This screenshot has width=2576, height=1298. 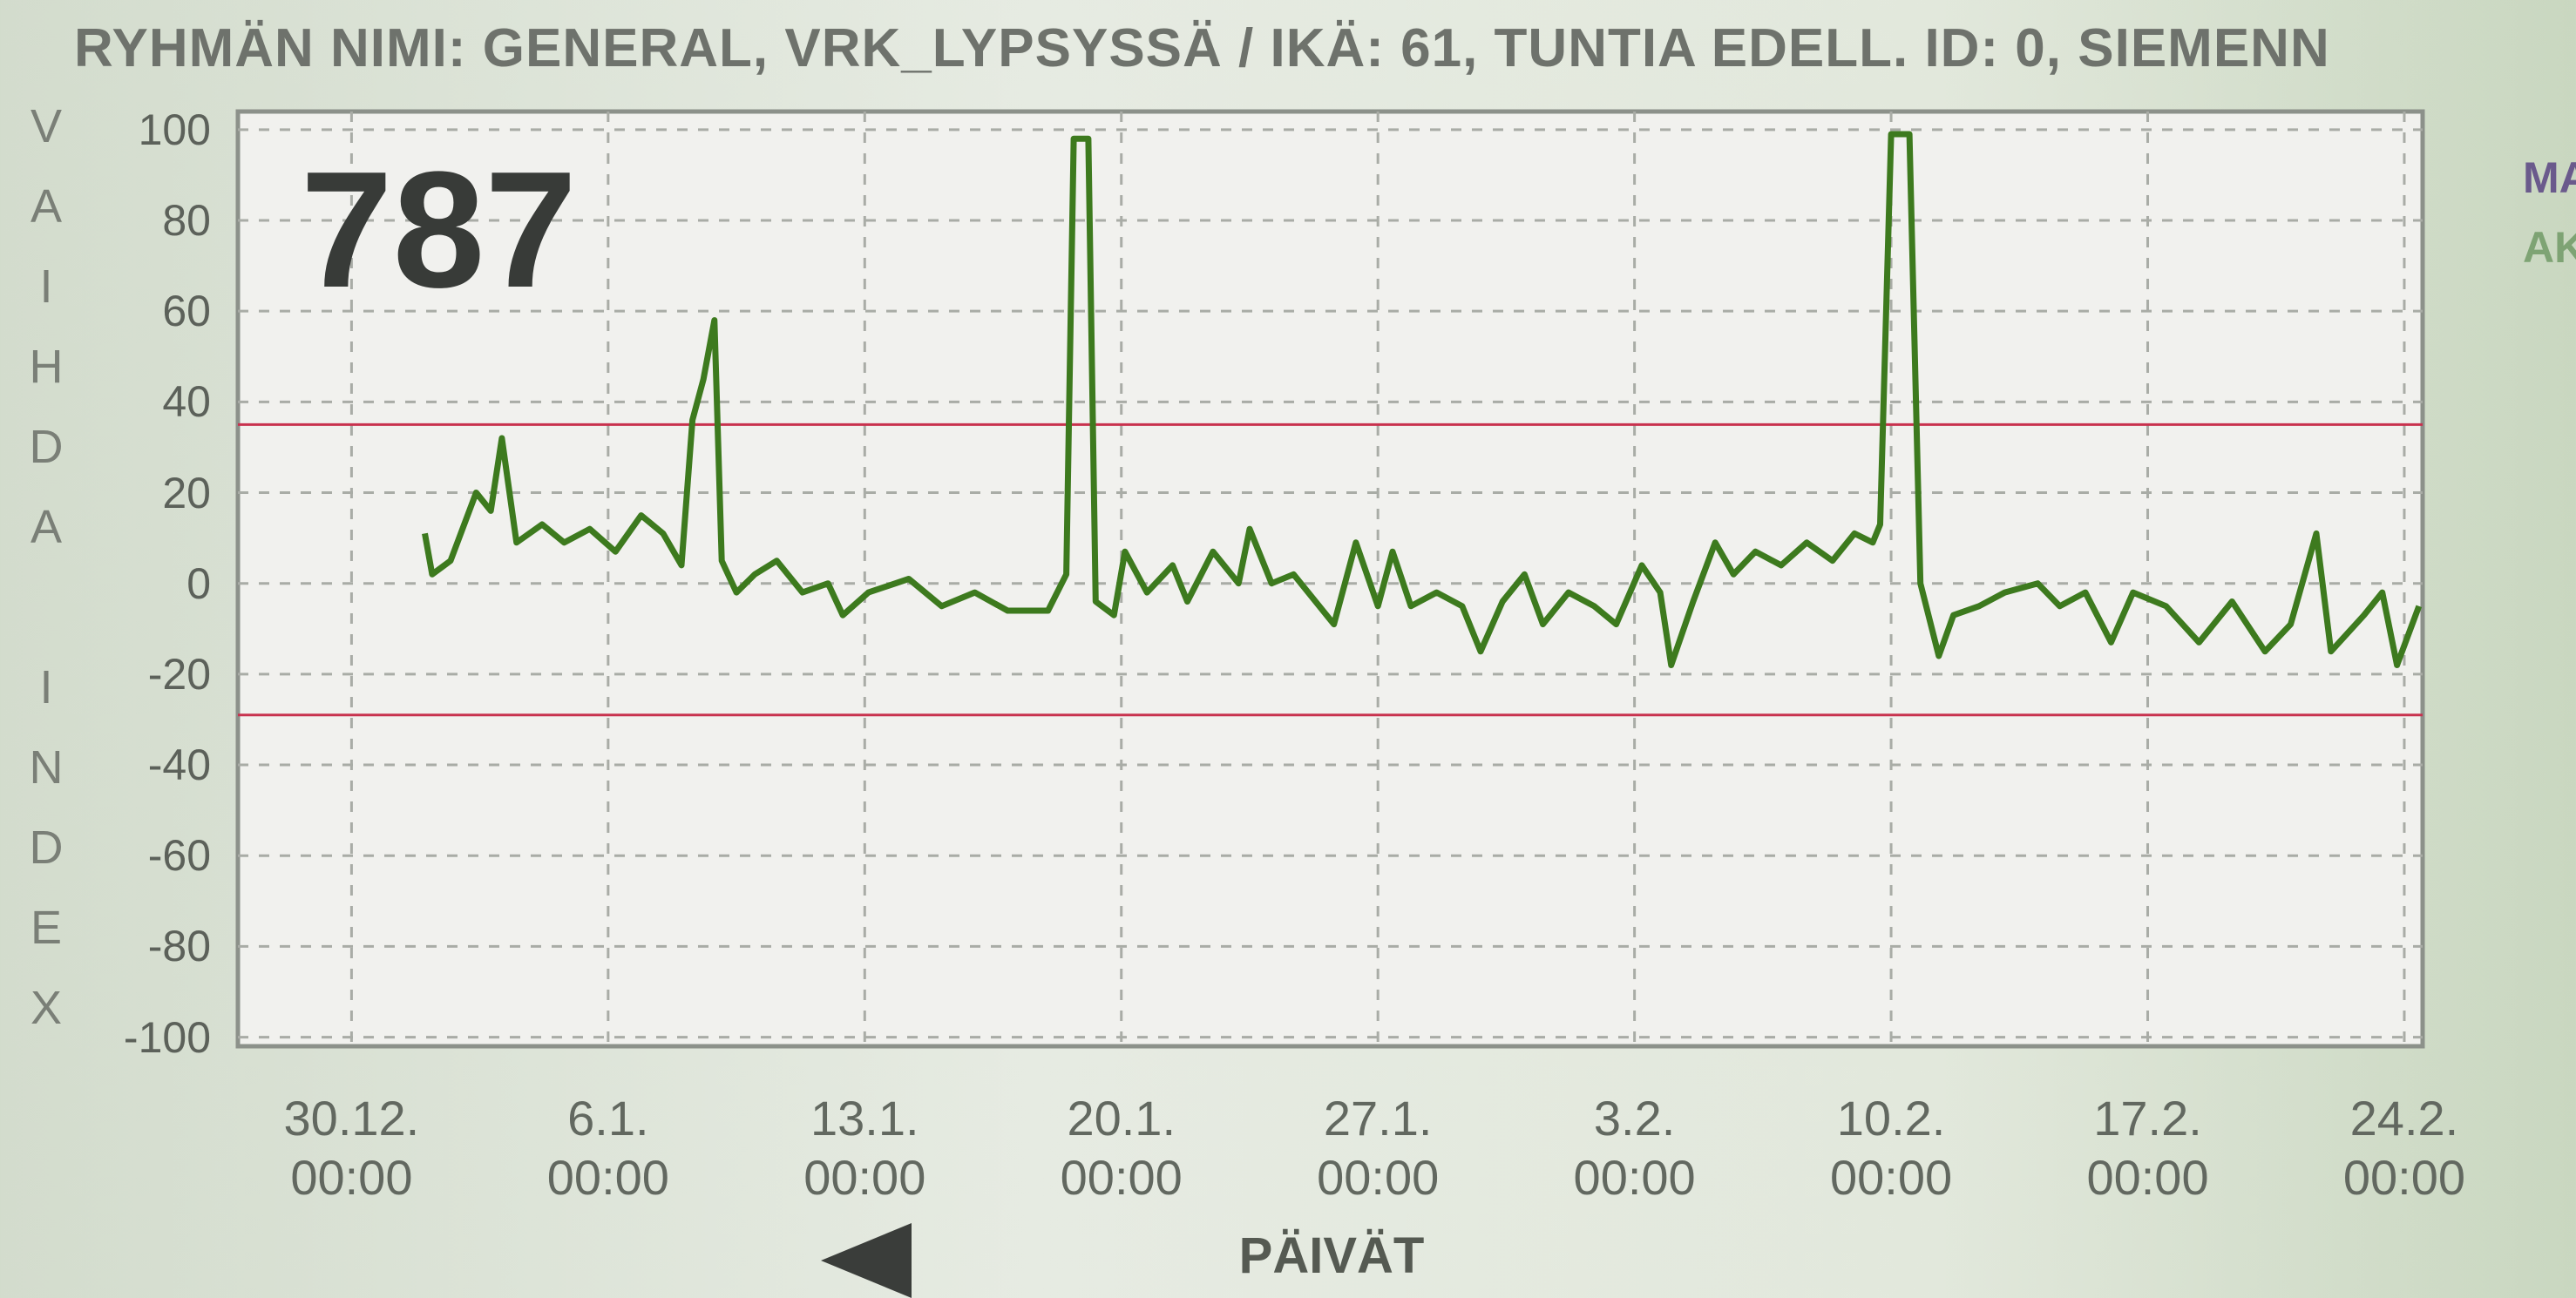 I want to click on x-tick-label: 27.1. 00:00, so click(x=1379, y=1148).